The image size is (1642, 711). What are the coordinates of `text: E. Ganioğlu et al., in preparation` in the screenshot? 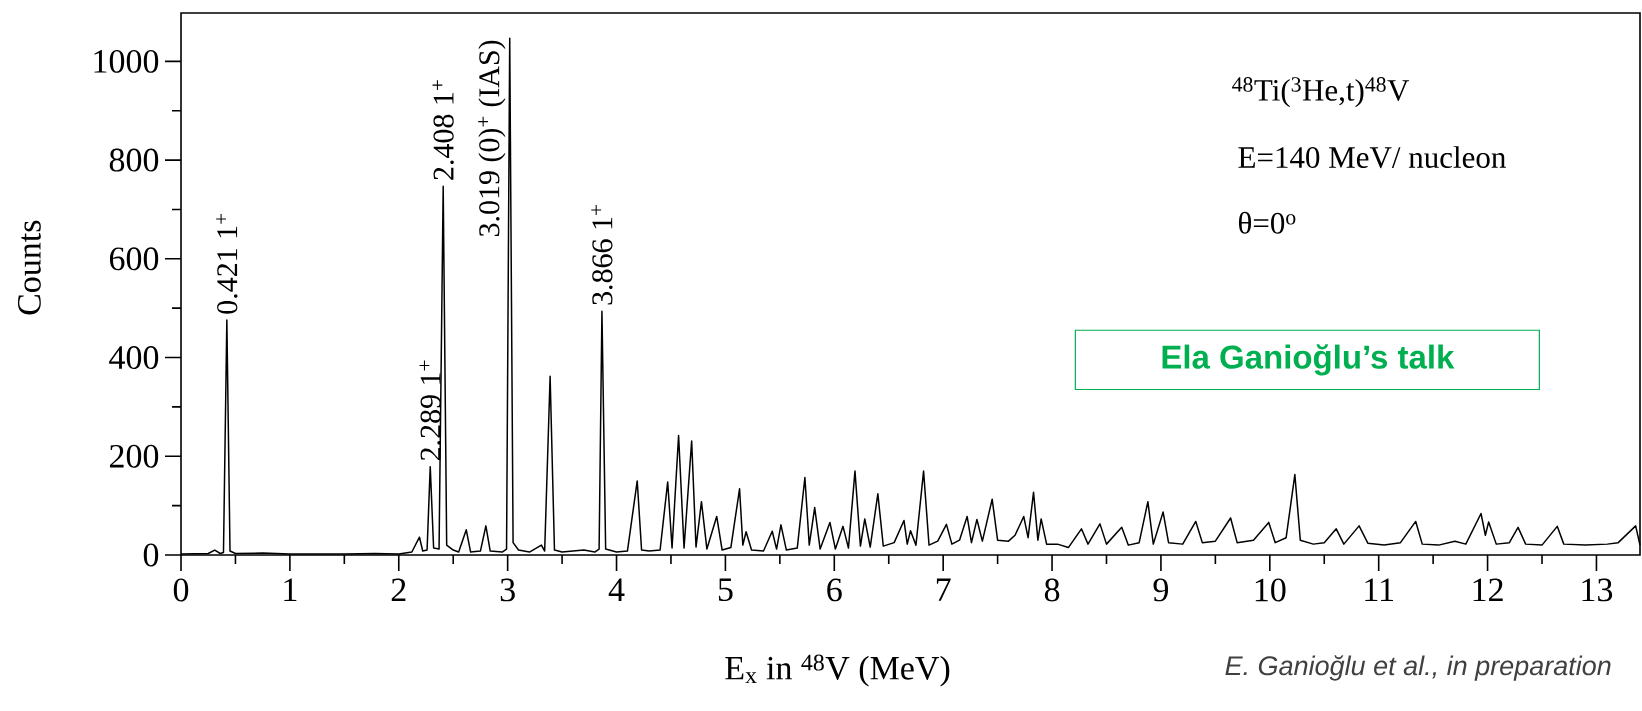 It's located at (1418, 668).